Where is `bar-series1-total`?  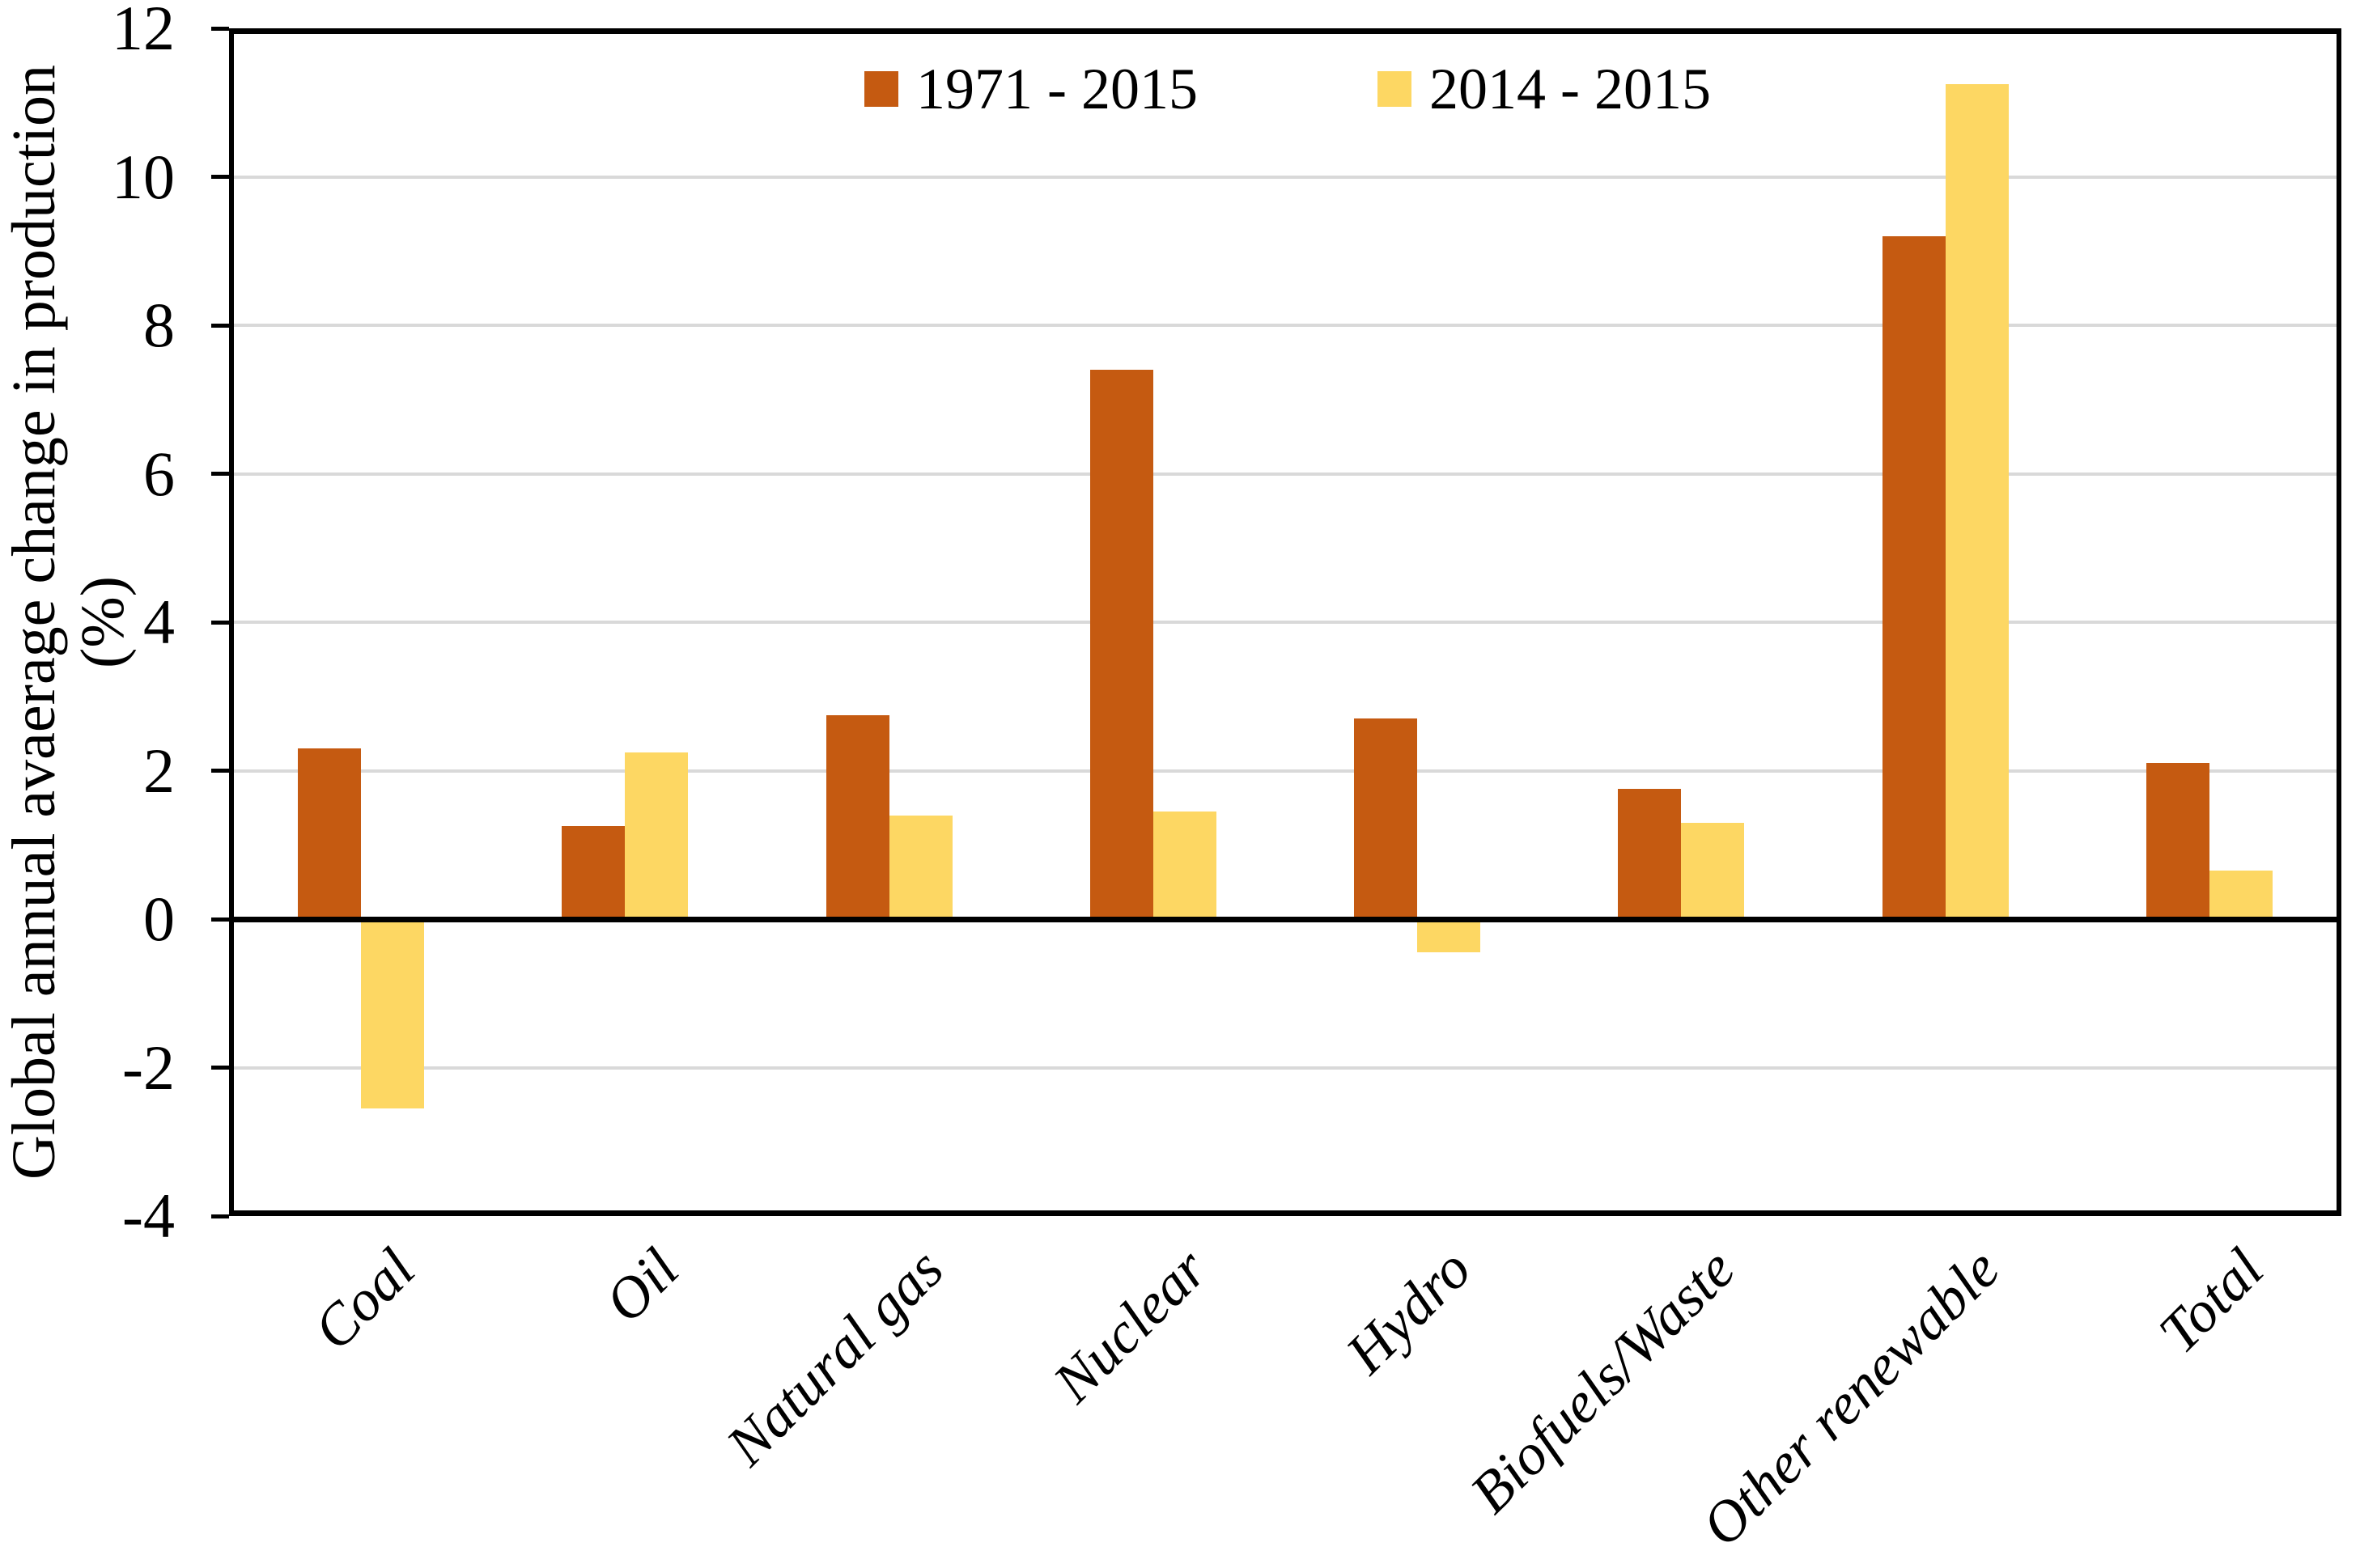 bar-series1-total is located at coordinates (2177, 841).